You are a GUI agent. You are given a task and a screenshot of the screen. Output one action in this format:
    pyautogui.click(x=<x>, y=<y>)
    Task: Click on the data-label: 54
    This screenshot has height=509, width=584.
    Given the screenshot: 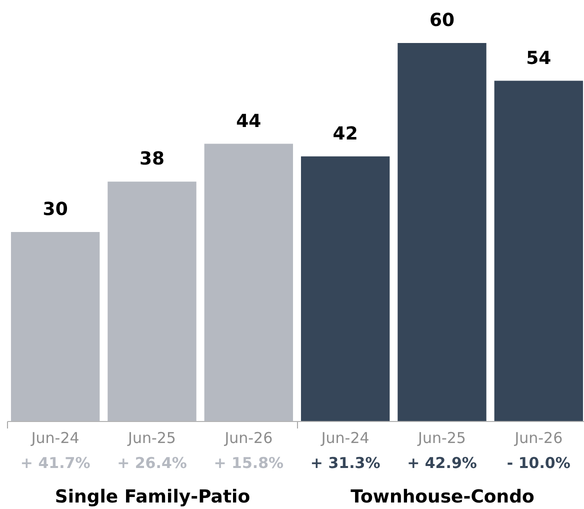 What is the action you would take?
    pyautogui.click(x=539, y=58)
    